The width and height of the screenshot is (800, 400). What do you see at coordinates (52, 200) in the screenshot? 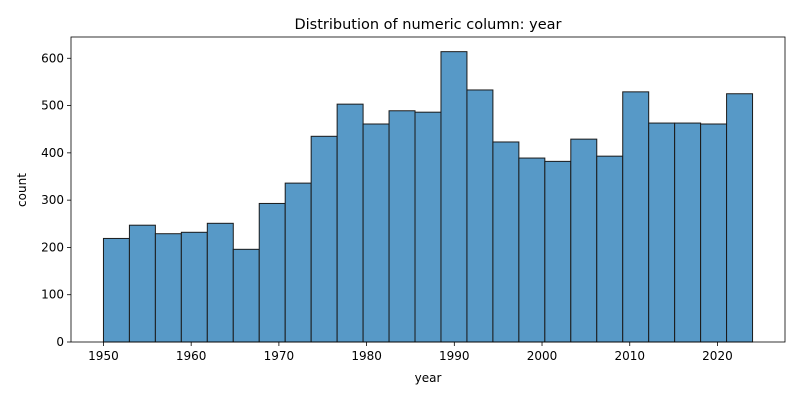
I see `y-tick-label: 300` at bounding box center [52, 200].